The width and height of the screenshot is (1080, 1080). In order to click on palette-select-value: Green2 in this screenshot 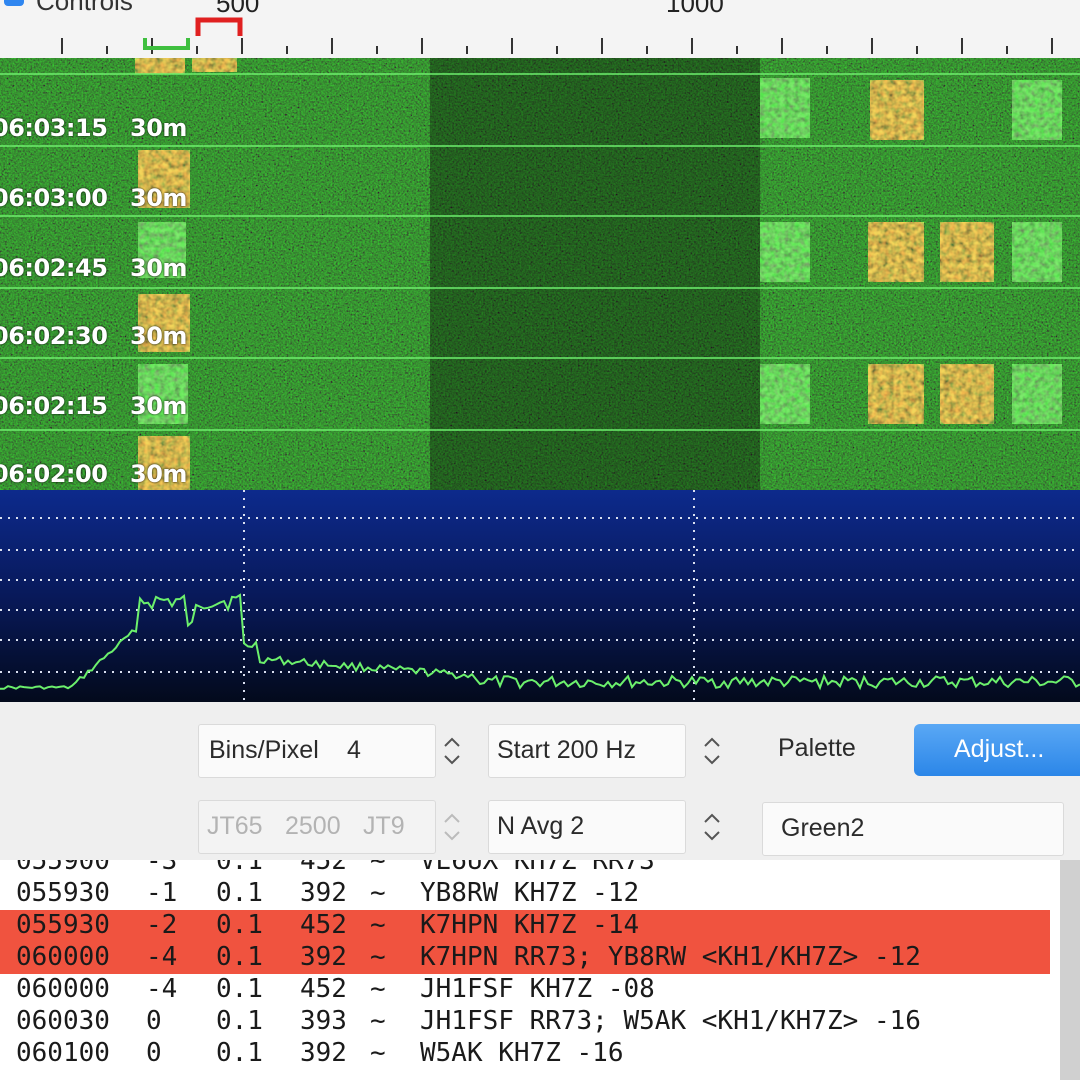, I will do `click(823, 828)`.